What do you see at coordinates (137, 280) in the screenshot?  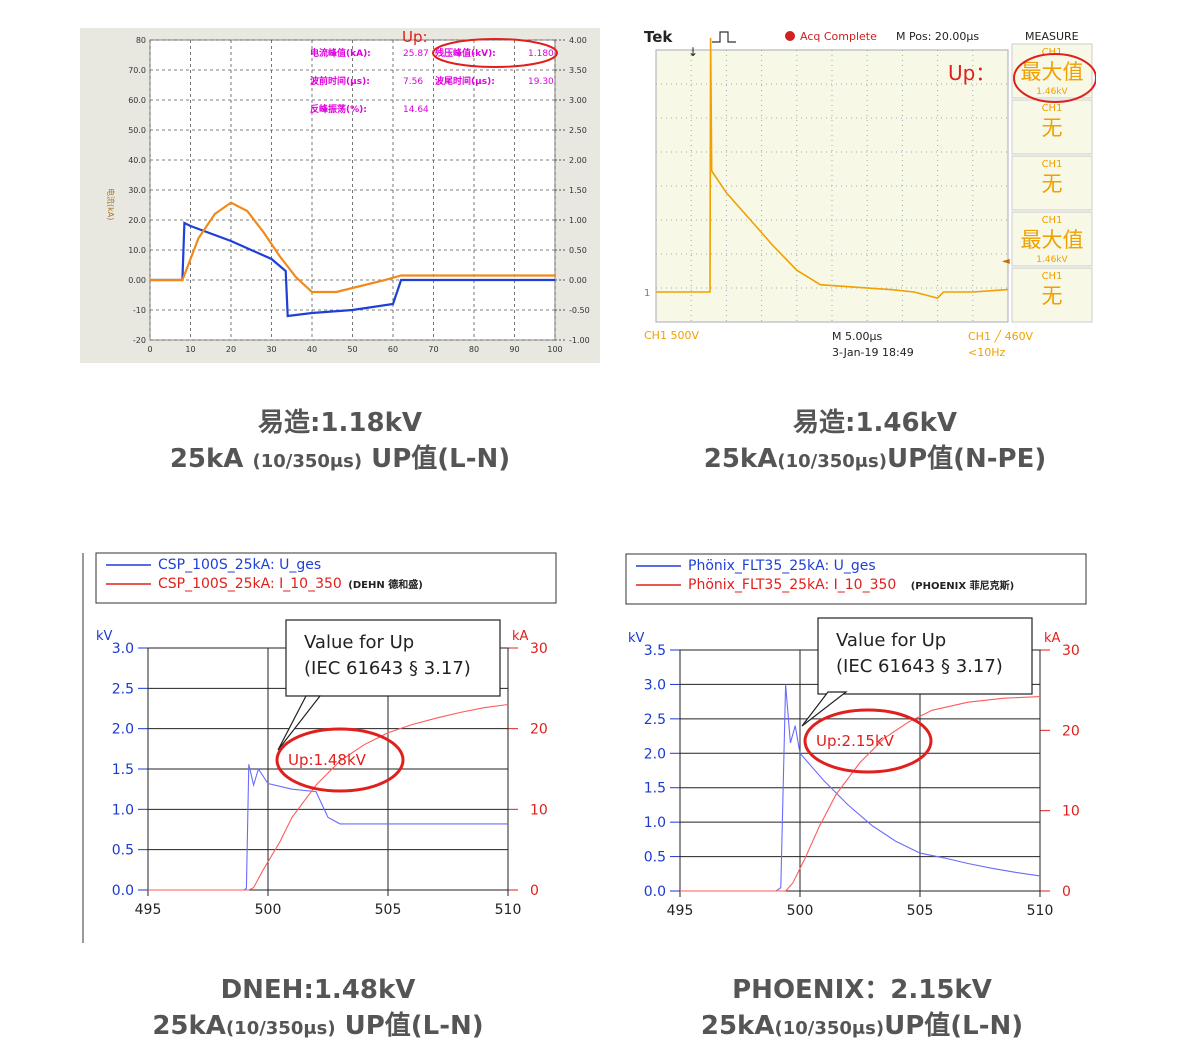 I see `left-tick-label: 0.00` at bounding box center [137, 280].